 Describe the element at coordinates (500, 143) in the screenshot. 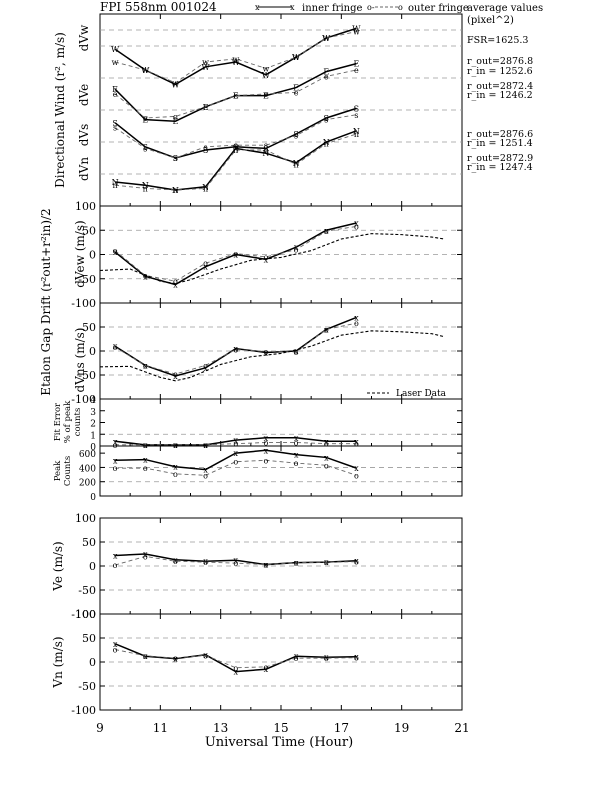

I see `annotation-r-in-n: r_in = 1251.4` at that location.